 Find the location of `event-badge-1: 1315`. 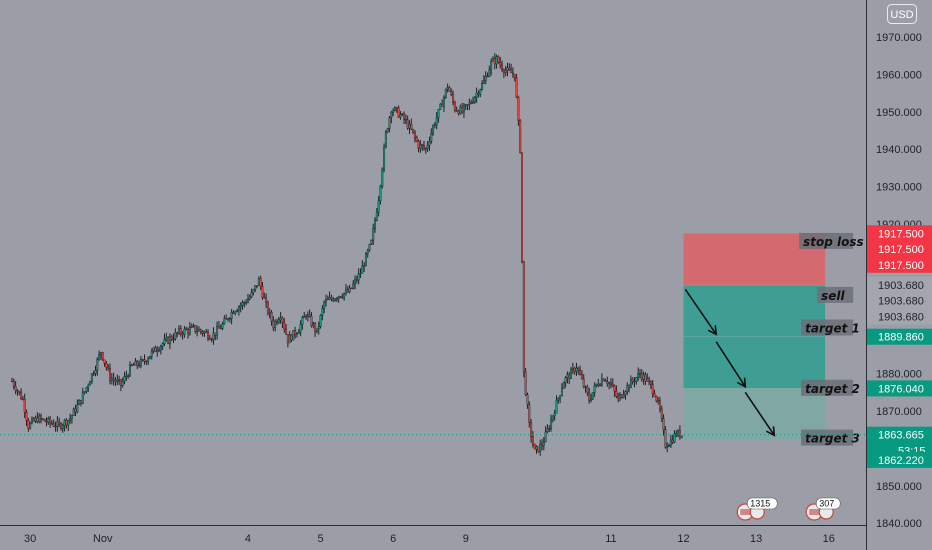

event-badge-1: 1315 is located at coordinates (757, 509).